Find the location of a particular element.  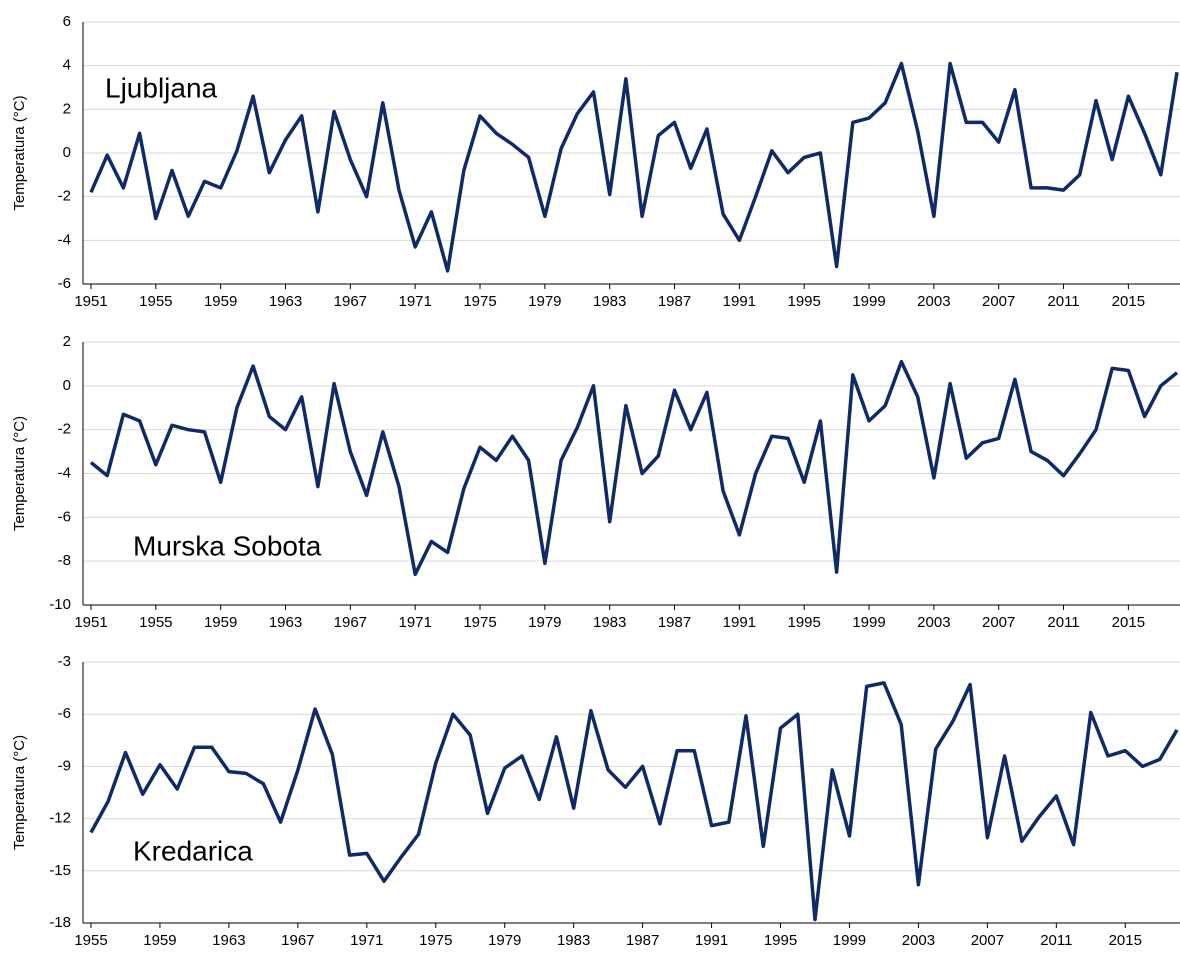

y-tick-label: -10 is located at coordinates (60, 604).